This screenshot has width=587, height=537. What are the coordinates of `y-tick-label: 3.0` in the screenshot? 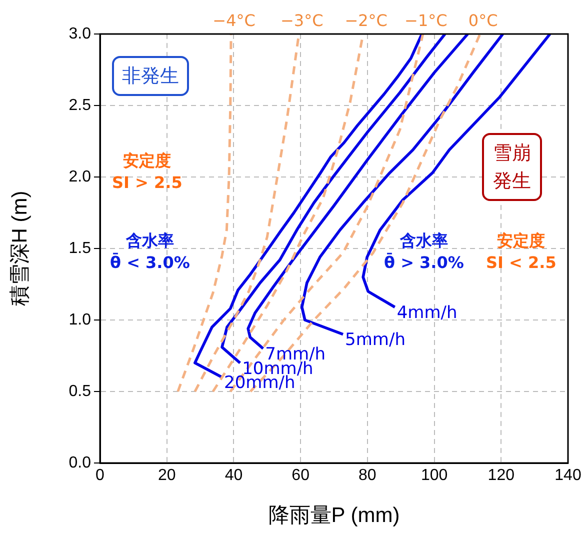 It's located at (80, 33).